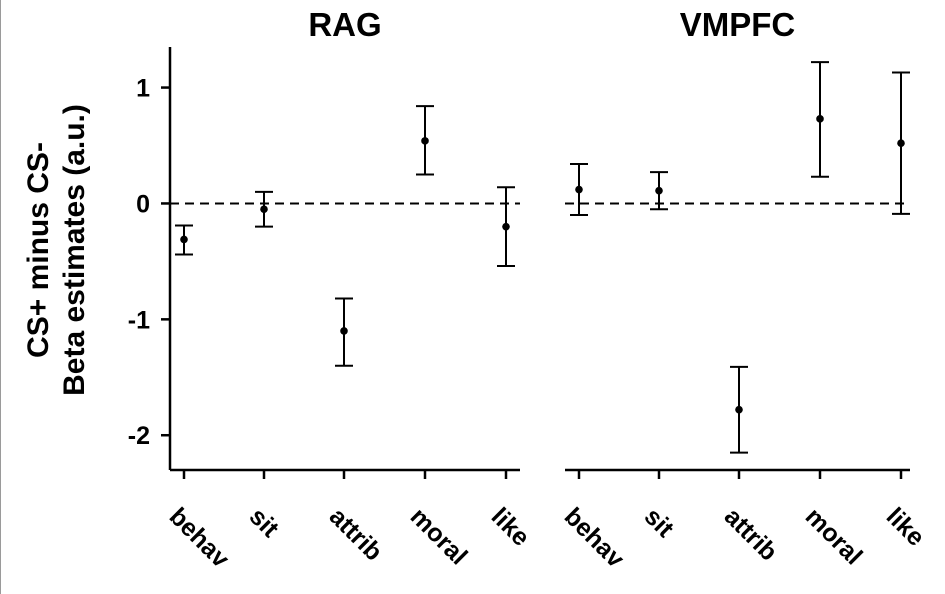  I want to click on panel-title-vmpfc: VMPFC, so click(738, 24).